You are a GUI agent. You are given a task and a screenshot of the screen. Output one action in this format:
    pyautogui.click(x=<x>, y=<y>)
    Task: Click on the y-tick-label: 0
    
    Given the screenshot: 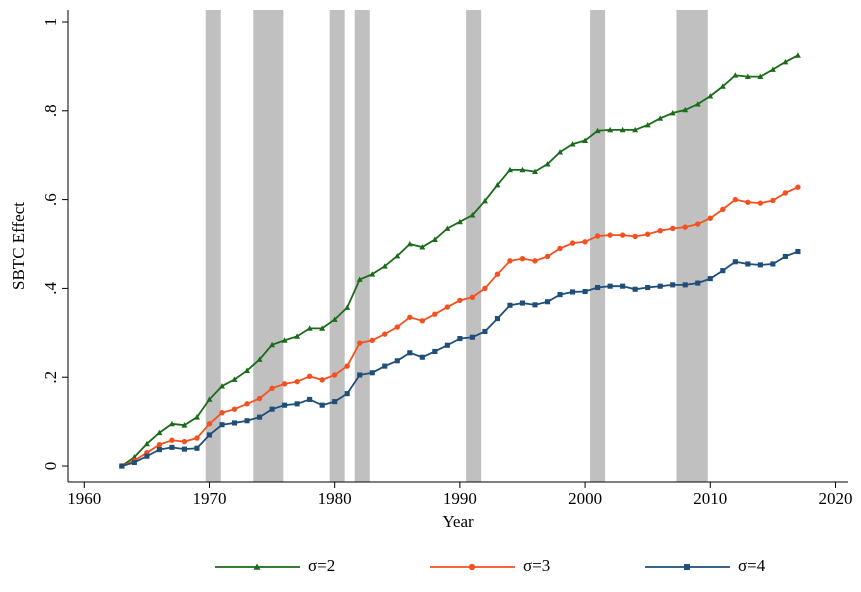 What is the action you would take?
    pyautogui.click(x=50, y=466)
    